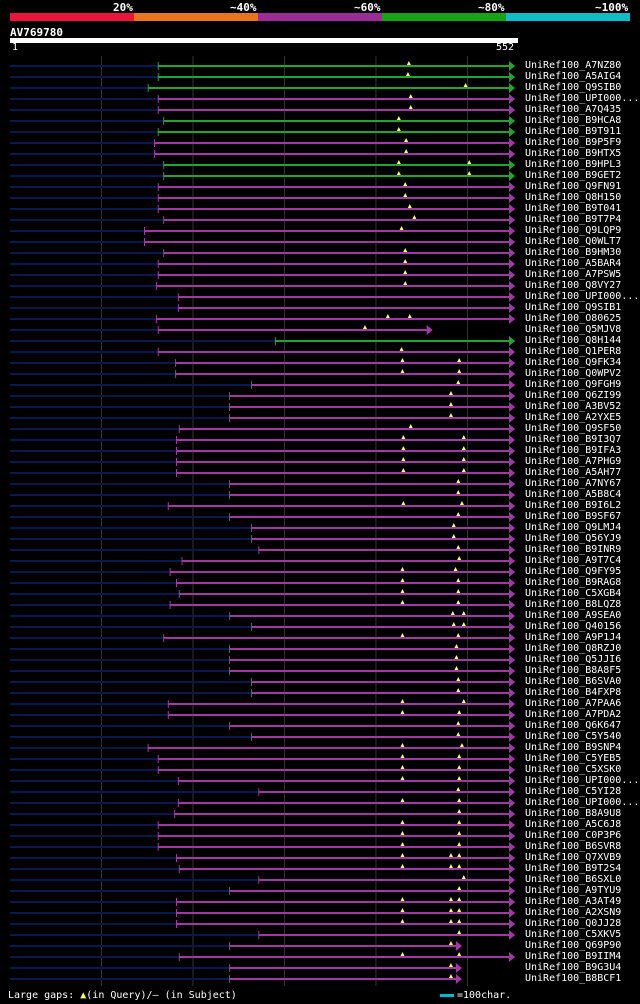 This screenshot has width=640, height=1004. I want to click on hit-label: UniRef100_Q1PER8, so click(573, 351).